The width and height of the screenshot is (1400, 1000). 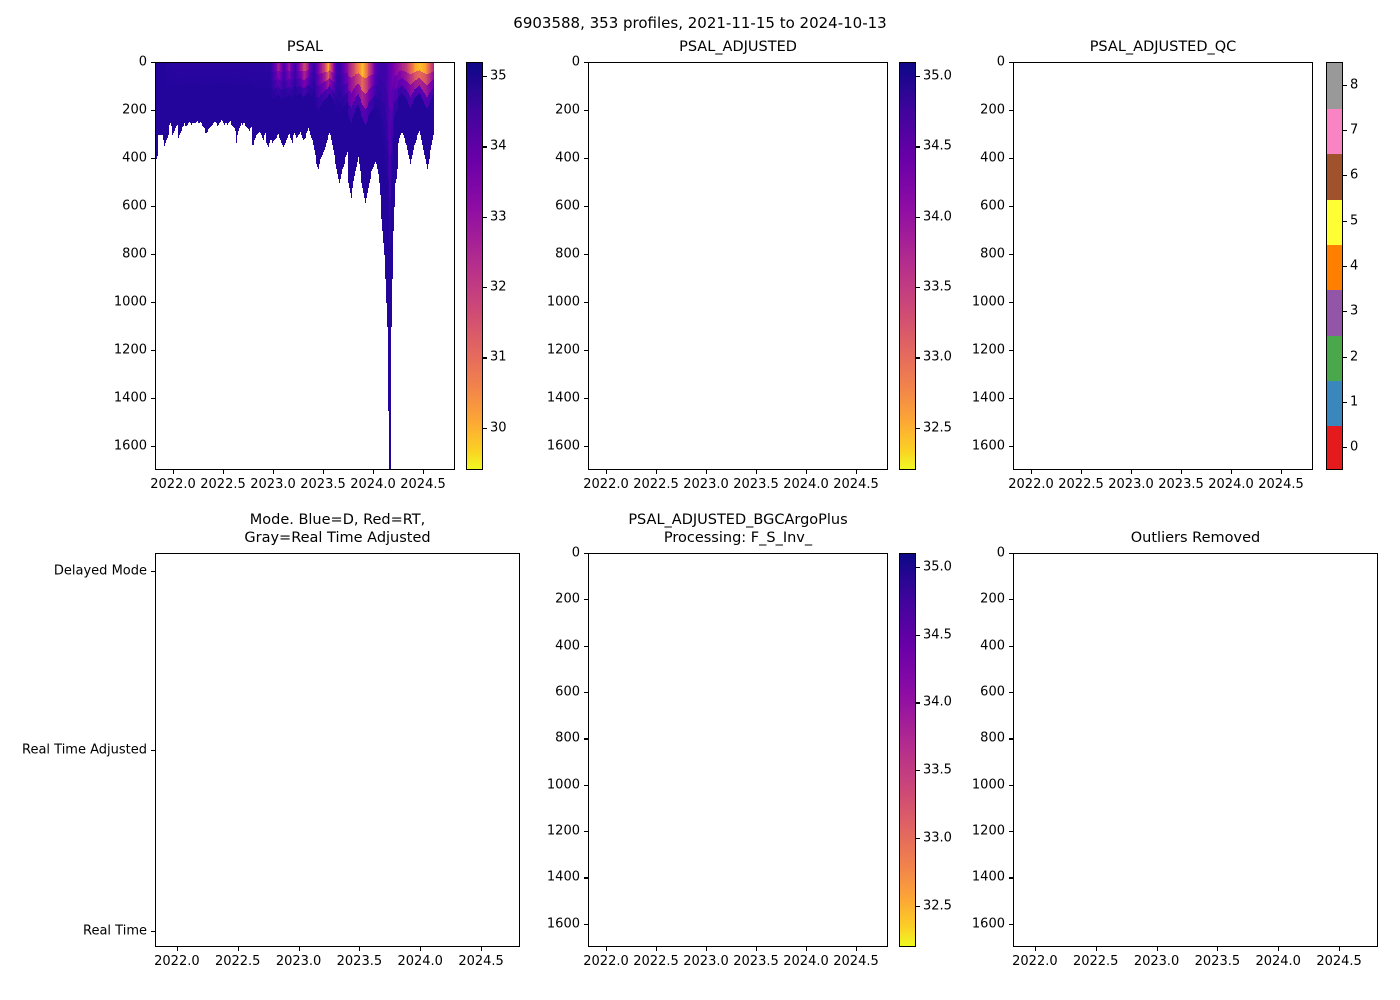 I want to click on colorbar-tick-label: 5, so click(x=1354, y=221).